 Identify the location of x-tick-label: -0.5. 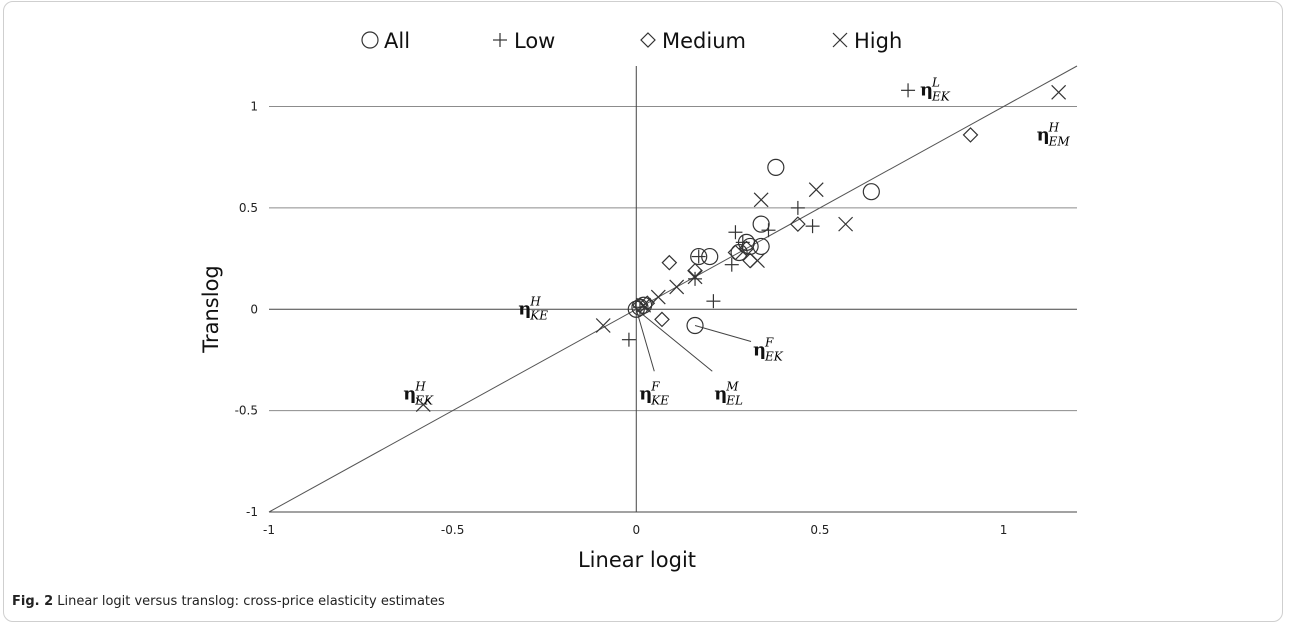
(452, 530).